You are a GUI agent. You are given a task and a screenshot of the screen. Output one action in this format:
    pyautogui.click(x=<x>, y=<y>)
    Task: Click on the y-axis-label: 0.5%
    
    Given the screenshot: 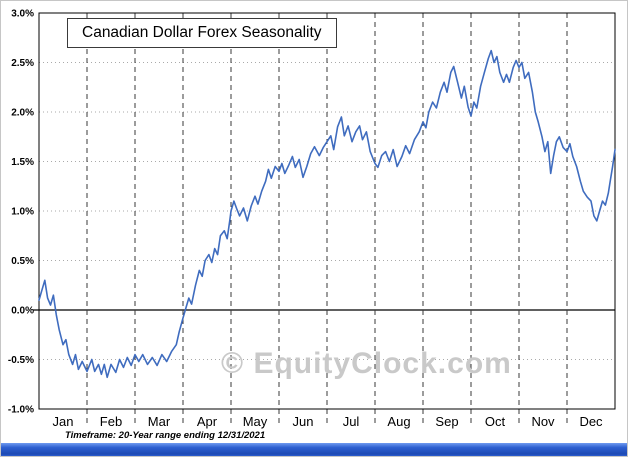 What is the action you would take?
    pyautogui.click(x=22, y=261)
    